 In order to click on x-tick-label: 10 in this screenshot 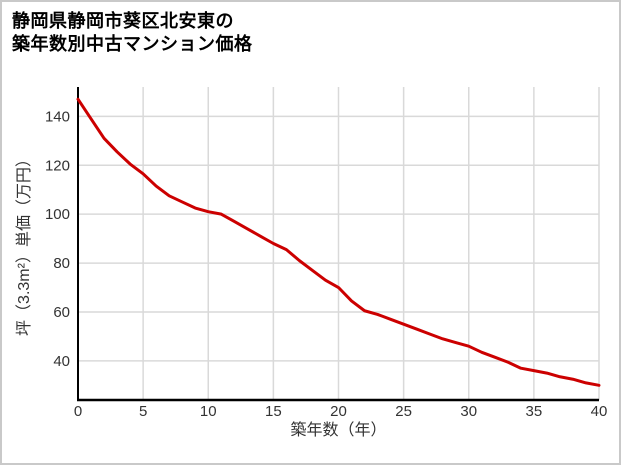, I will do `click(208, 411)`.